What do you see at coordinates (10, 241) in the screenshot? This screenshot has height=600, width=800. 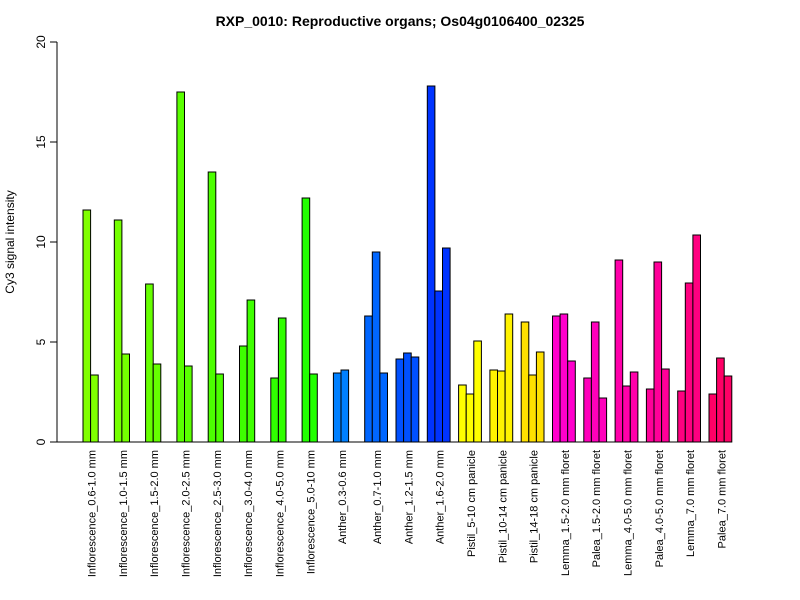 I see `y-axis-label: Cy3 signal intensity` at bounding box center [10, 241].